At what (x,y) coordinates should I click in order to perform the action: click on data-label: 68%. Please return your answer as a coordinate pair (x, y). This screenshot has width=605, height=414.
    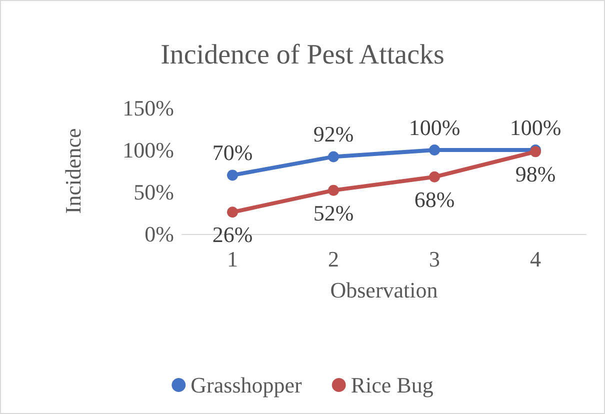
    Looking at the image, I should click on (434, 199).